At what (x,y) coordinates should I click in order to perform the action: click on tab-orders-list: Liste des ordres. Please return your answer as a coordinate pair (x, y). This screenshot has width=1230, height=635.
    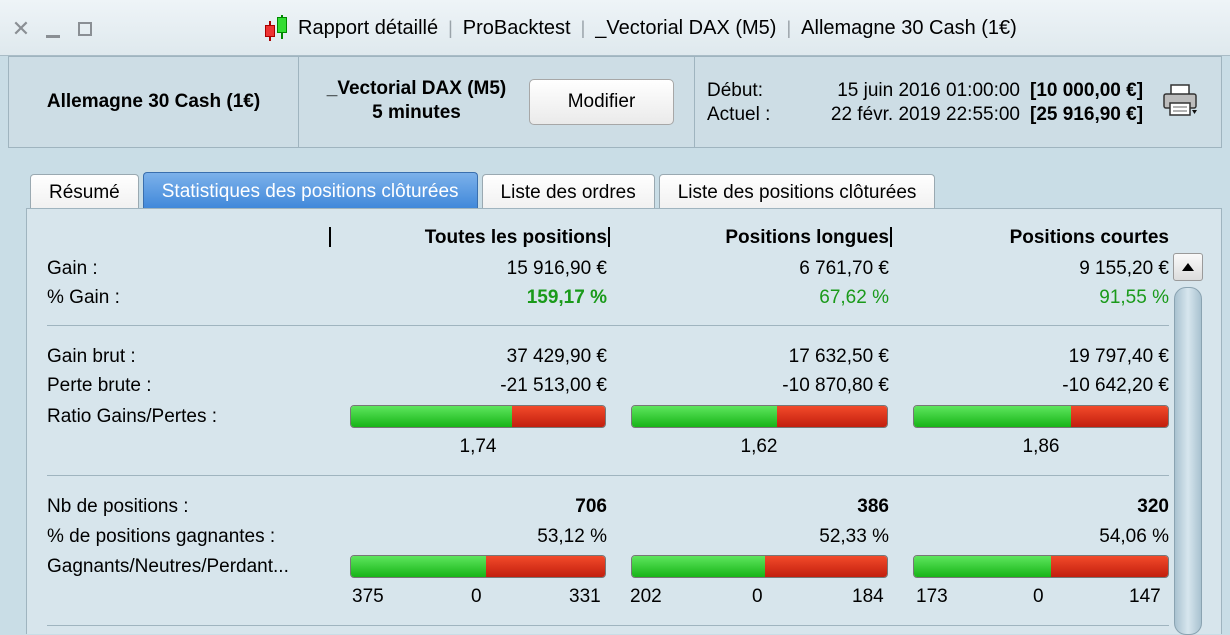
    Looking at the image, I should click on (568, 192).